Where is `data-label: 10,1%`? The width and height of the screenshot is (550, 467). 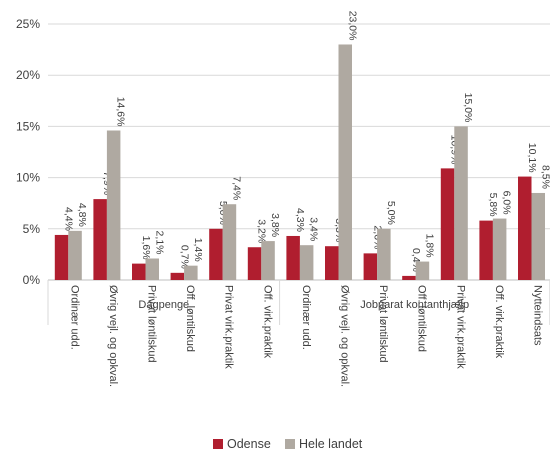
data-label: 10,1% is located at coordinates (532, 158).